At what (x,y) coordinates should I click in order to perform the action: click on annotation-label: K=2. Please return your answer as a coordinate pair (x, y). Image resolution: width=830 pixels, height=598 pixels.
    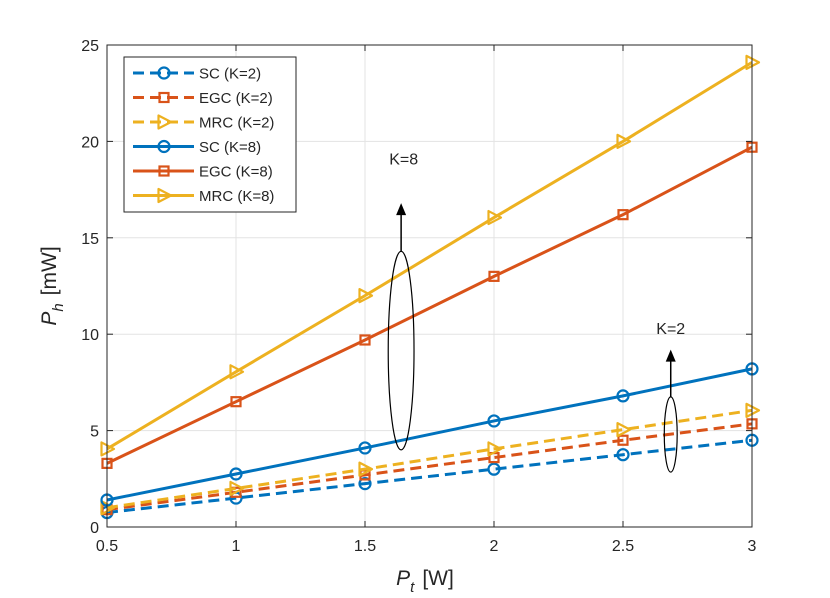
    Looking at the image, I should click on (670, 329).